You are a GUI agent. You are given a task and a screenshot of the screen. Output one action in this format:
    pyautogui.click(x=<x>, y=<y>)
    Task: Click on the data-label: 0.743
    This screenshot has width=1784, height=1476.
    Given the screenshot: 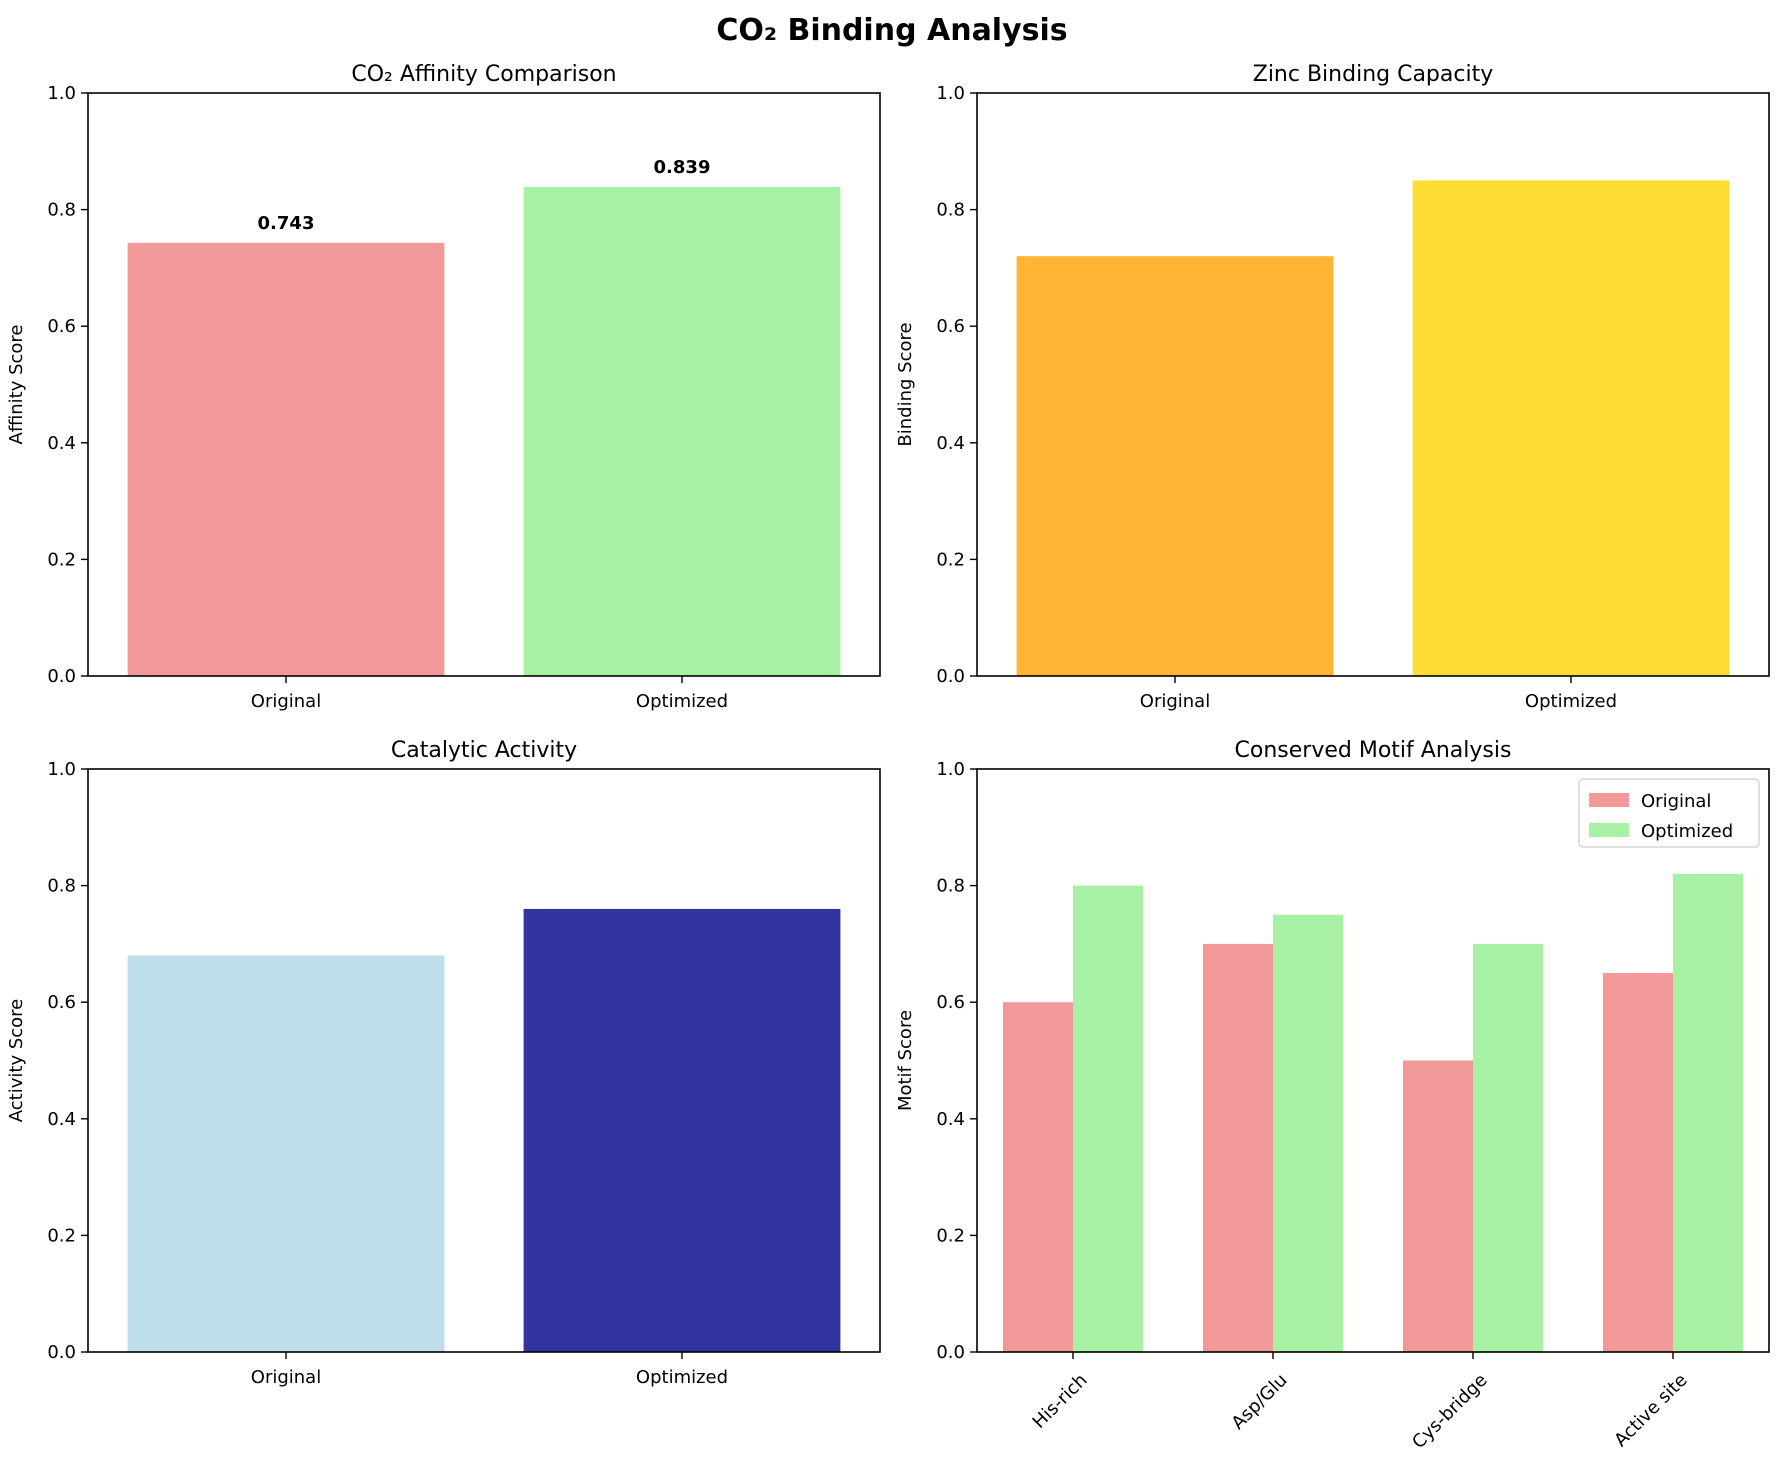 What is the action you would take?
    pyautogui.click(x=286, y=223)
    